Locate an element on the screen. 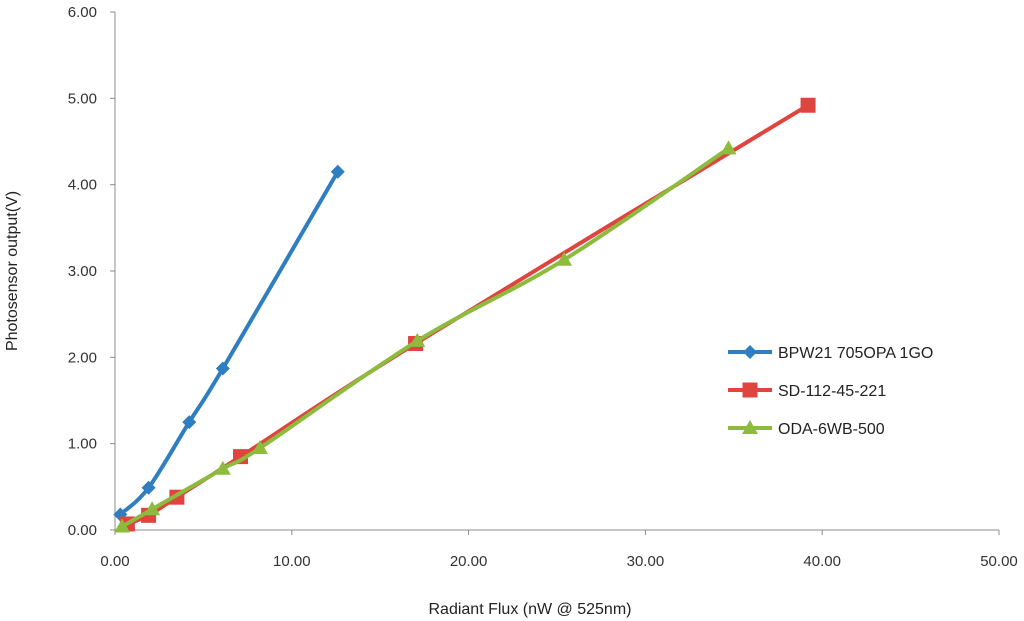 Image resolution: width=1024 pixels, height=621 pixels. legend-label: SD-112-45-221 is located at coordinates (832, 391).